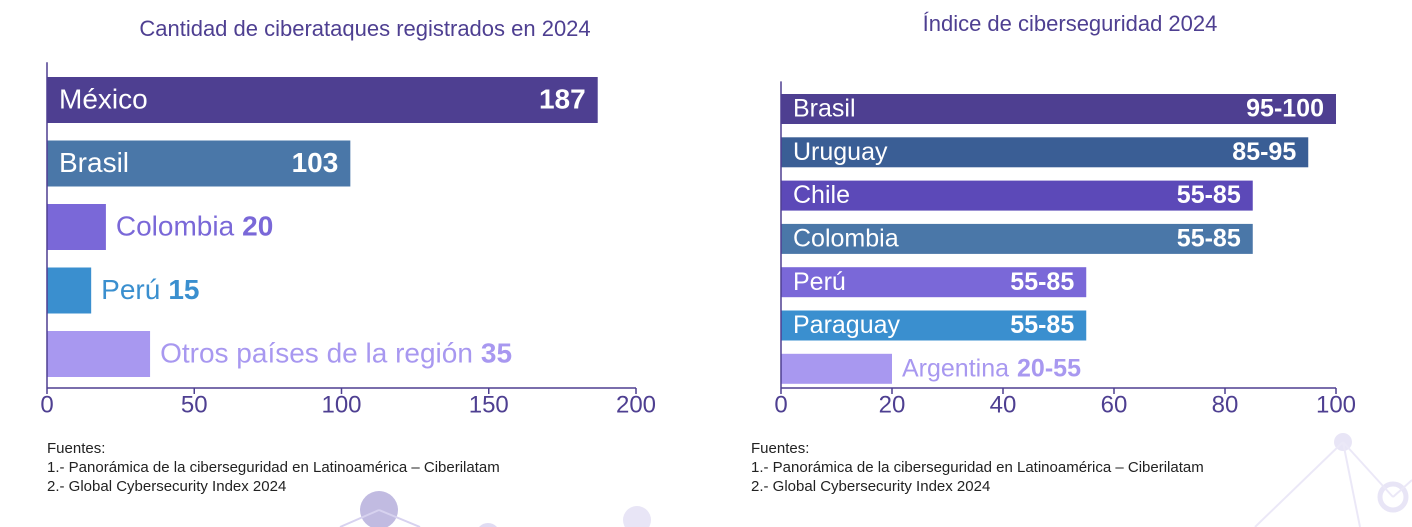 The height and width of the screenshot is (527, 1412). I want to click on value-label: 15, so click(183, 289).